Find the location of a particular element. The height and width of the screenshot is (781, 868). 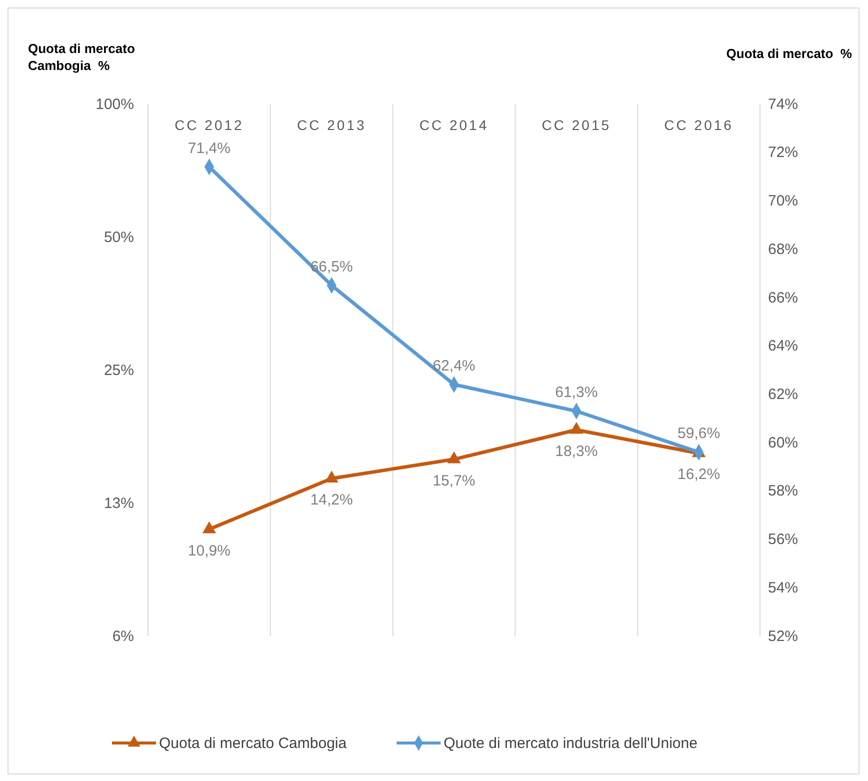

y2-tick-label: 56% is located at coordinates (783, 539).